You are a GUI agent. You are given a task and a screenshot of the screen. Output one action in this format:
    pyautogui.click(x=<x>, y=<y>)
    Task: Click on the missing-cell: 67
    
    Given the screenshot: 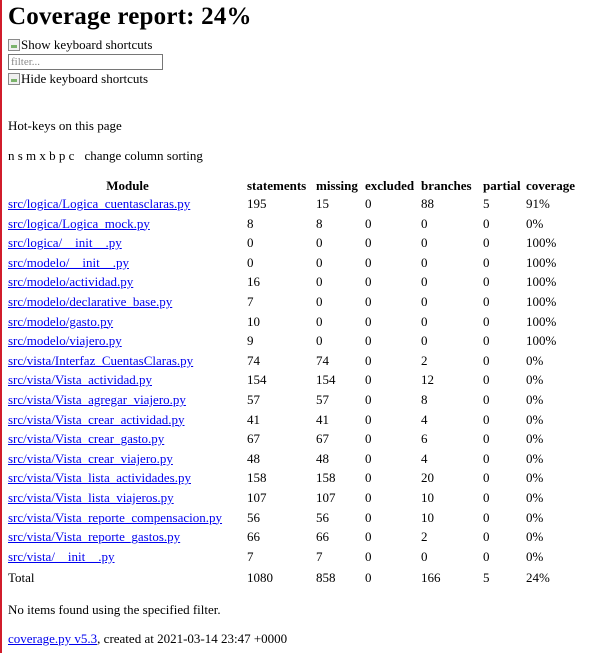 What is the action you would take?
    pyautogui.click(x=340, y=439)
    